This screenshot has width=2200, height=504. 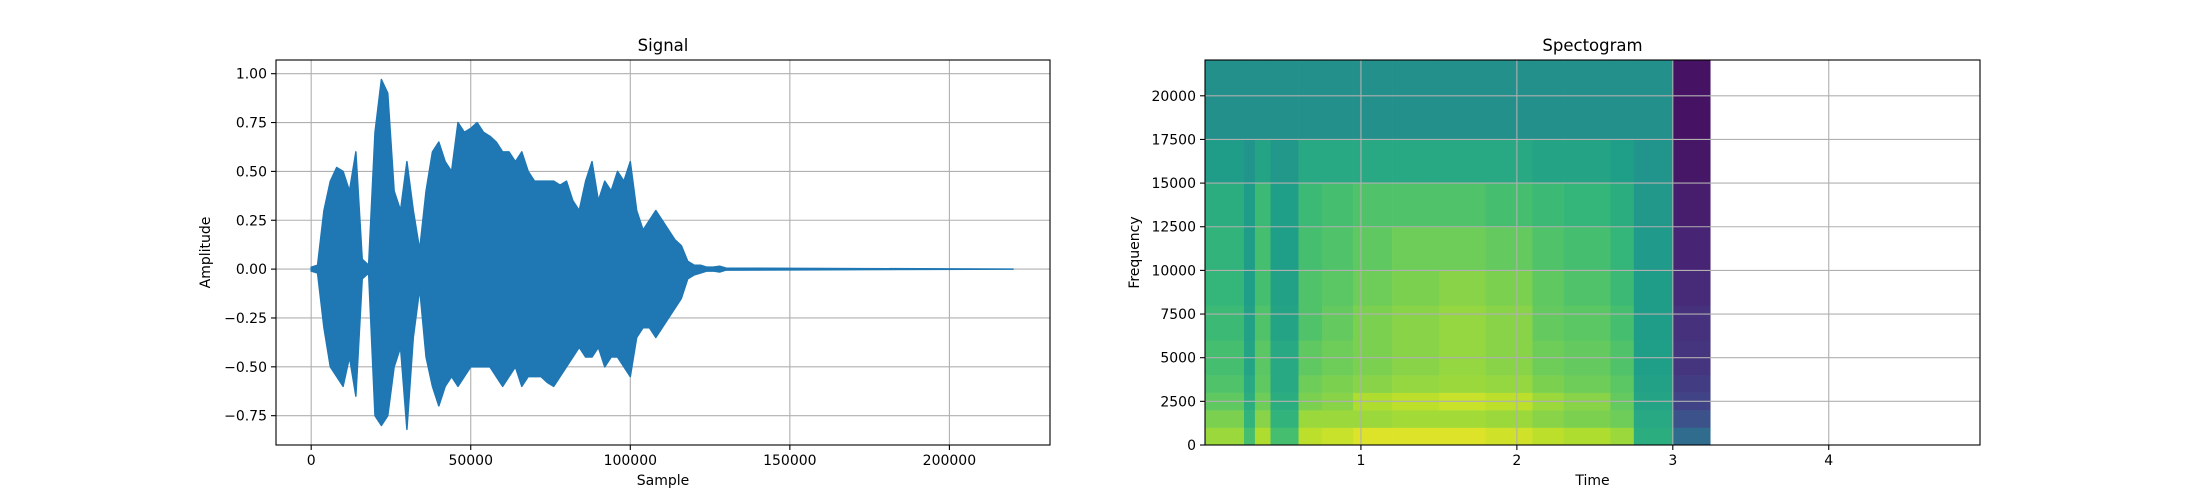 What do you see at coordinates (1178, 315) in the screenshot?
I see `y-tick-label: 7500` at bounding box center [1178, 315].